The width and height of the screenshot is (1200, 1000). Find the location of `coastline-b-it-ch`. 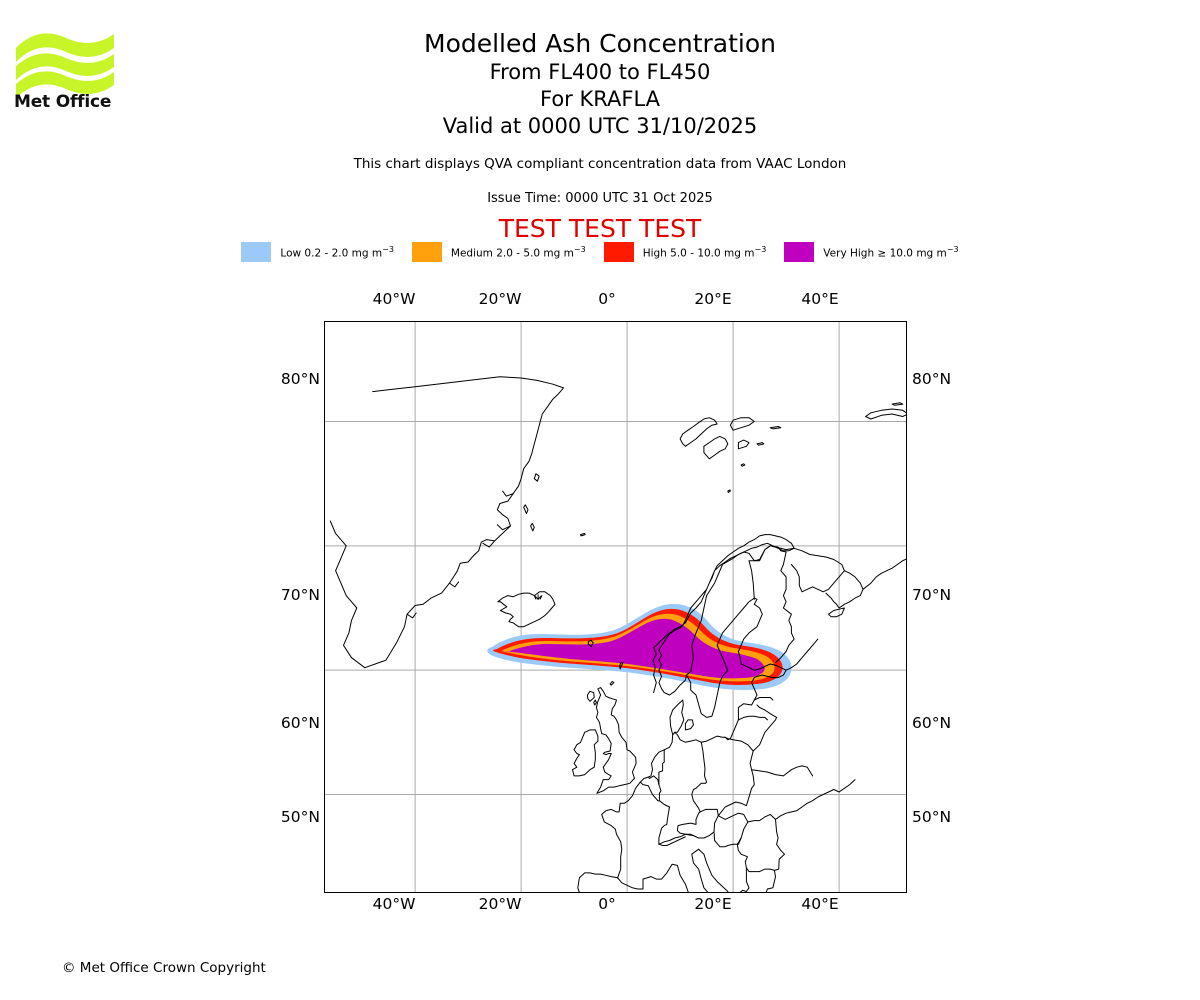

coastline-b-it-ch is located at coordinates (672, 841).